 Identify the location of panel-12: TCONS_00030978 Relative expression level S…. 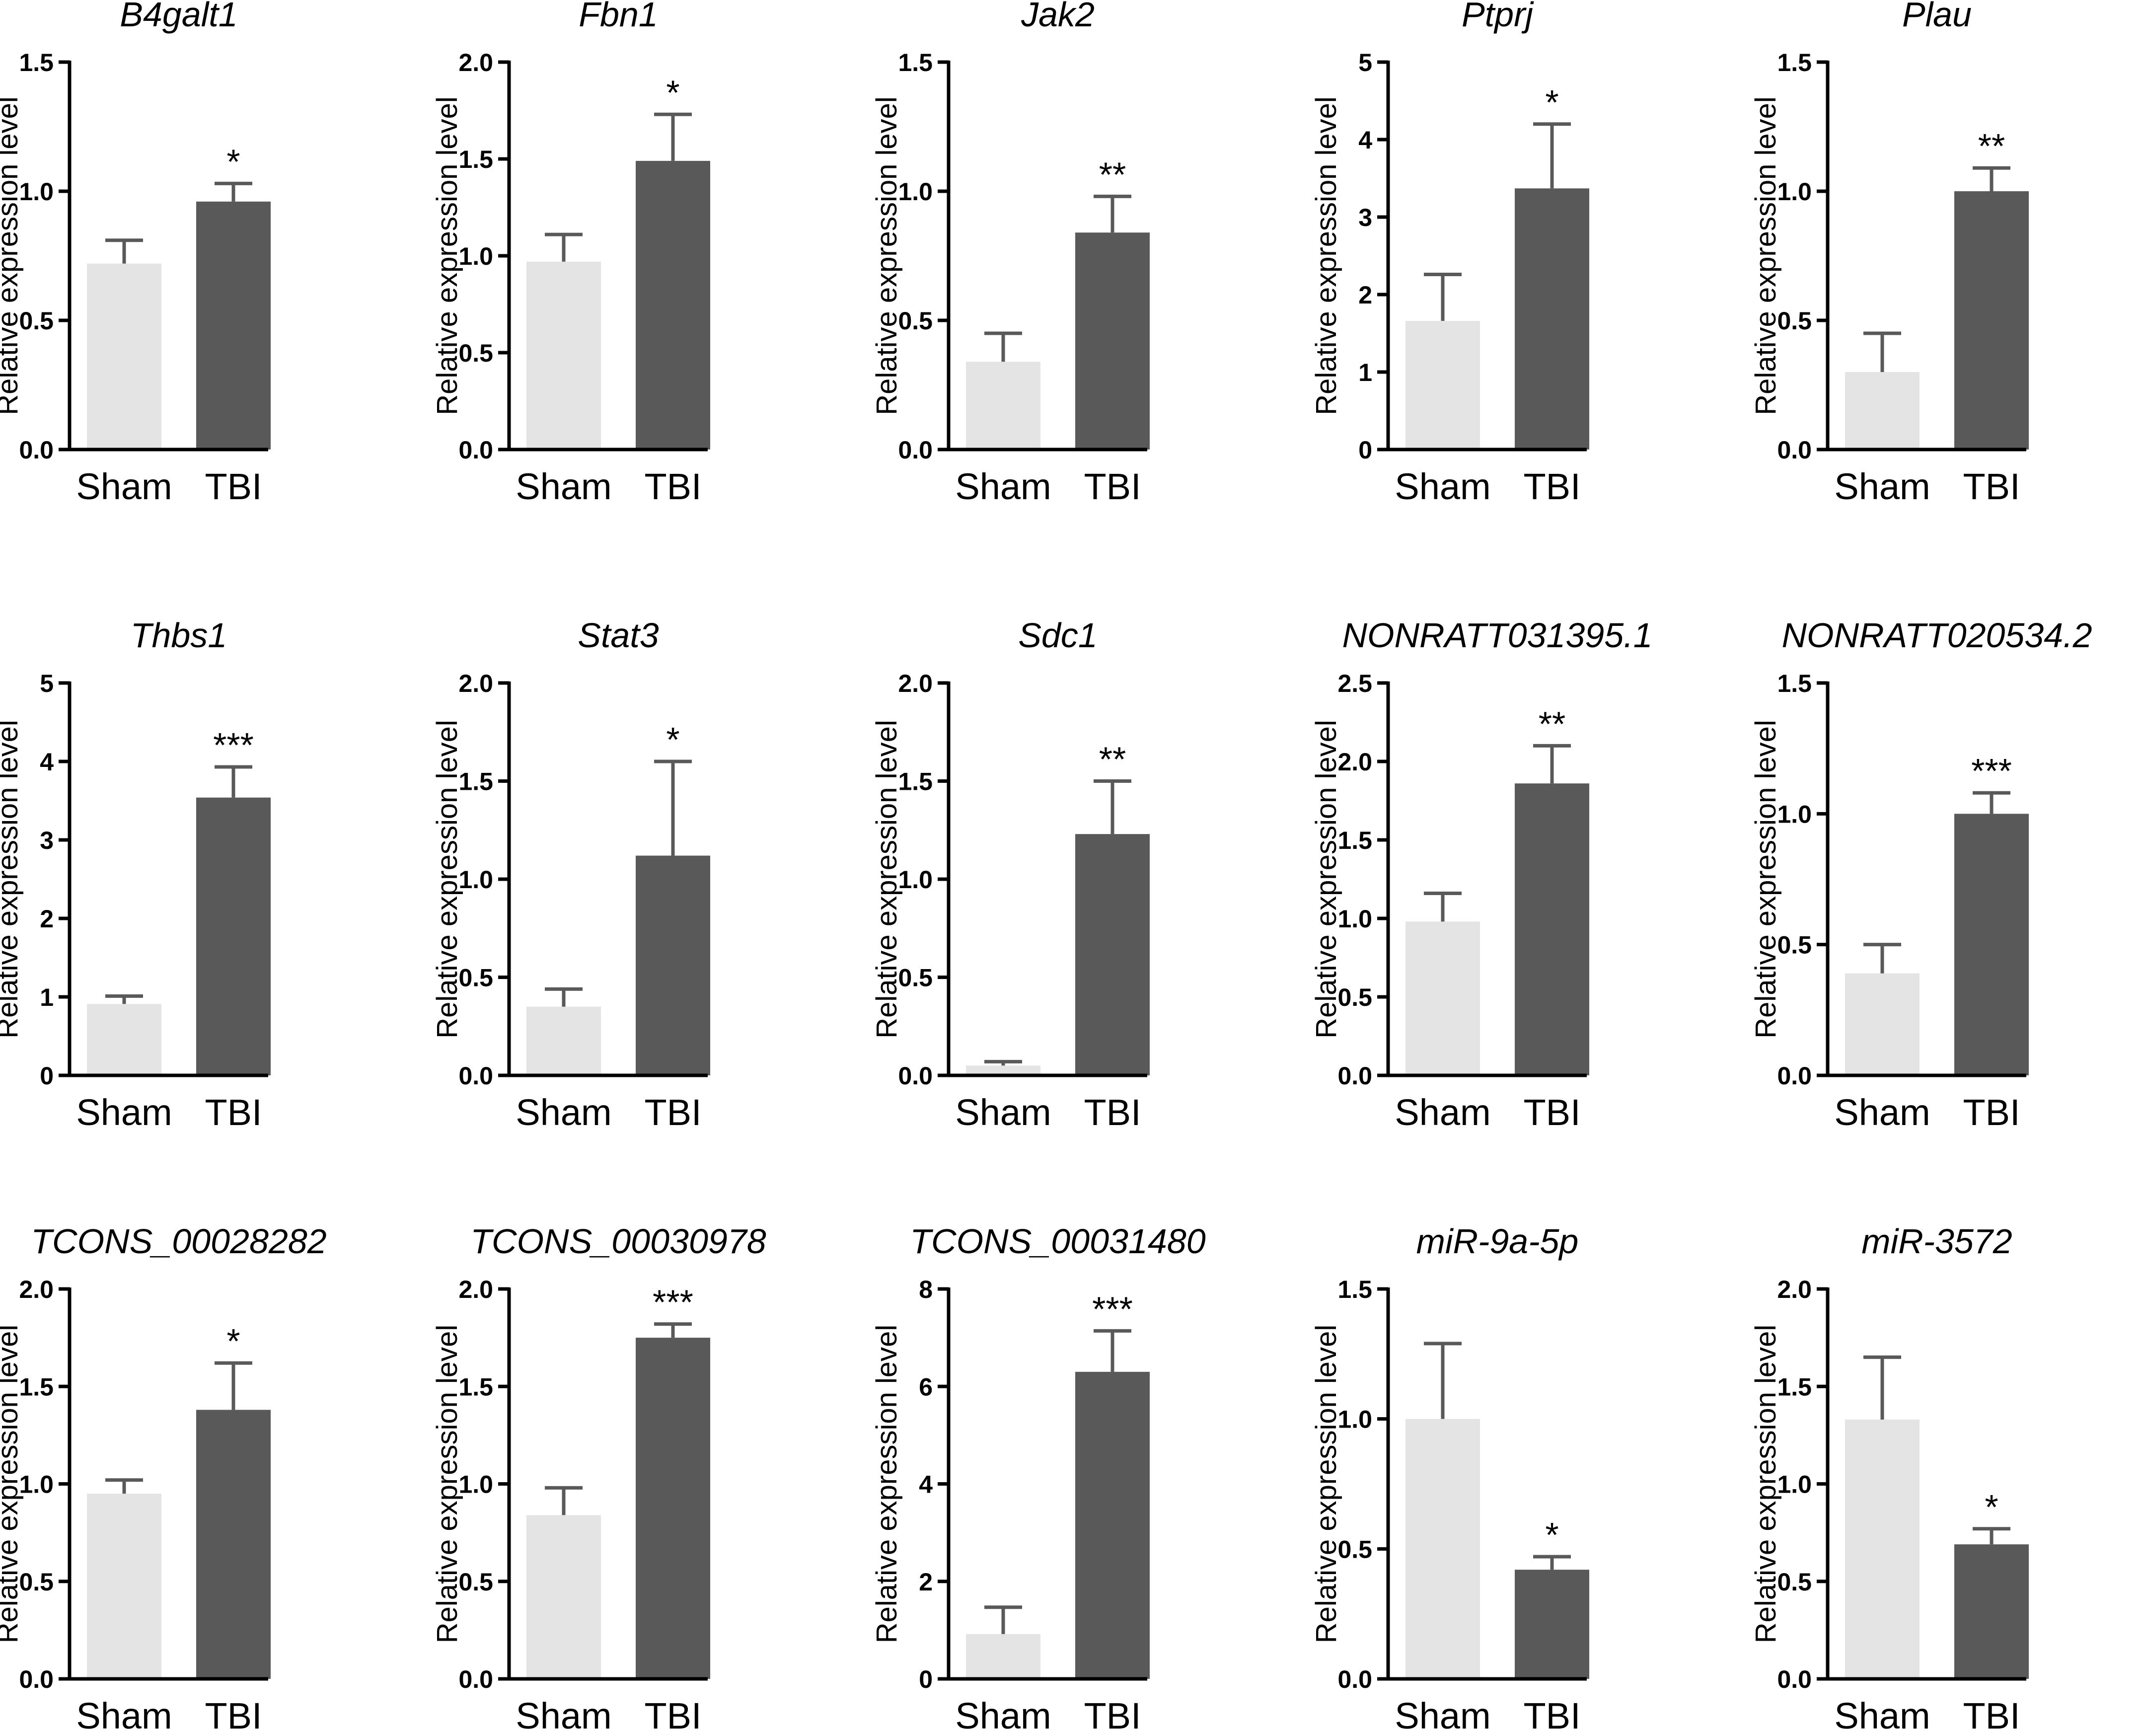
(598, 1479).